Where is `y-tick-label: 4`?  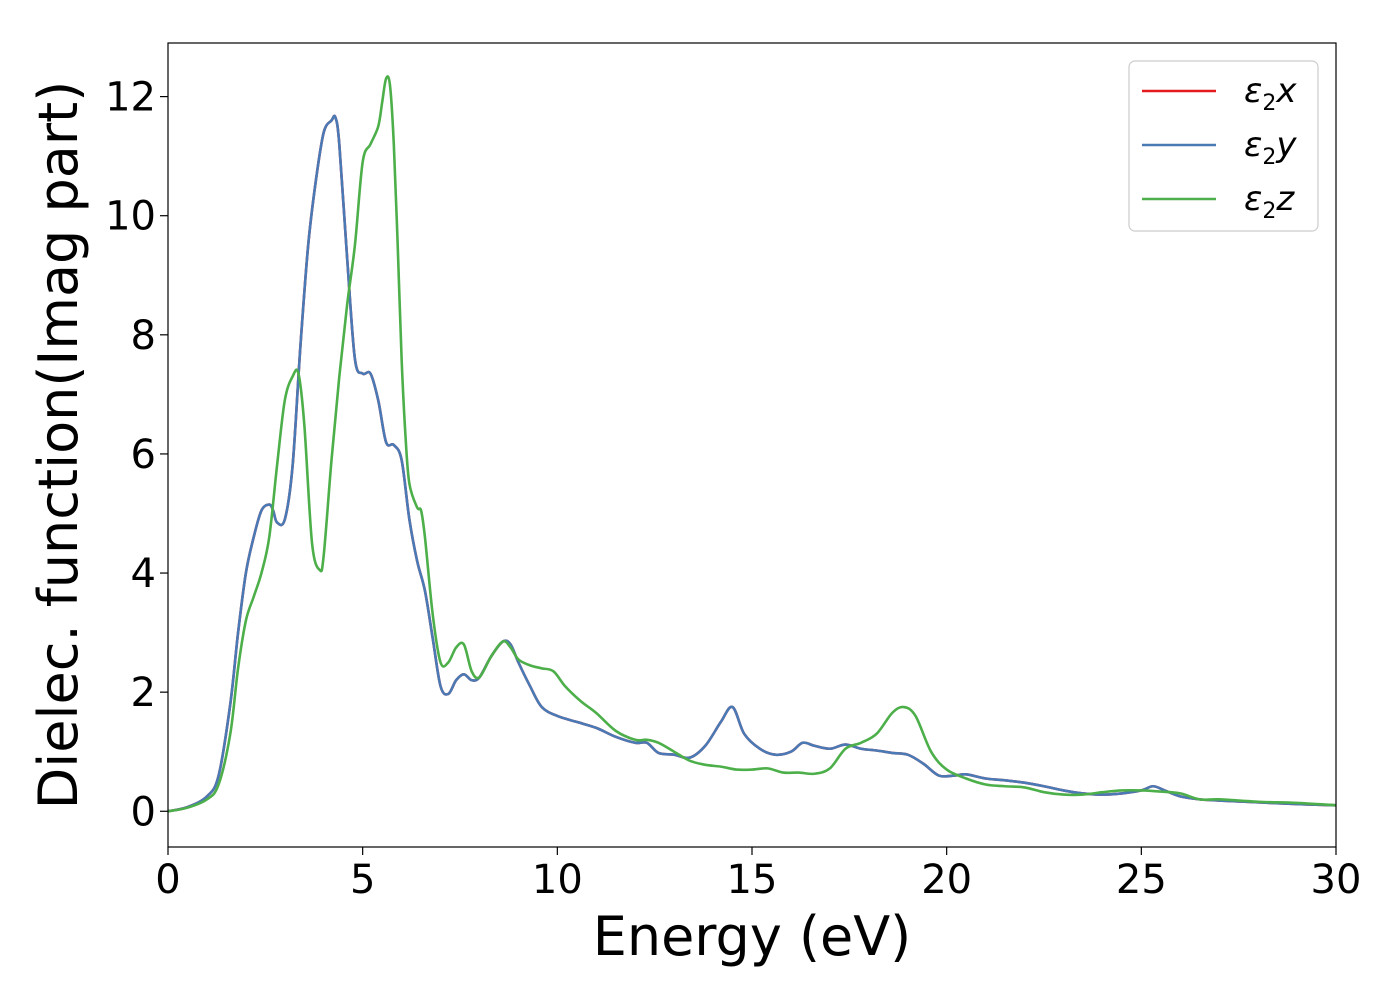
y-tick-label: 4 is located at coordinates (143, 574).